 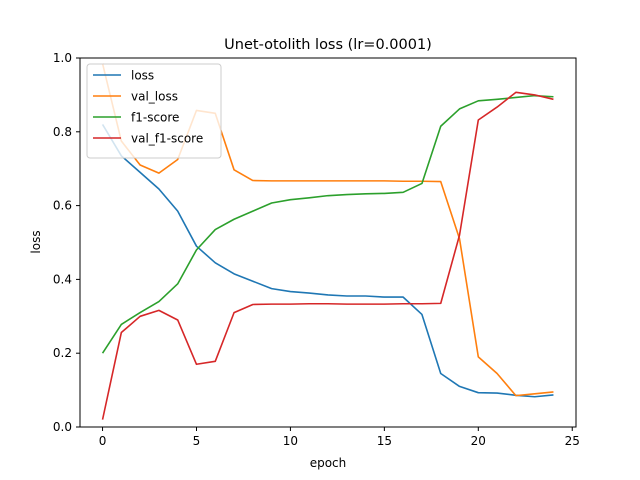 I want to click on legend-label-0: loss, so click(x=142, y=76).